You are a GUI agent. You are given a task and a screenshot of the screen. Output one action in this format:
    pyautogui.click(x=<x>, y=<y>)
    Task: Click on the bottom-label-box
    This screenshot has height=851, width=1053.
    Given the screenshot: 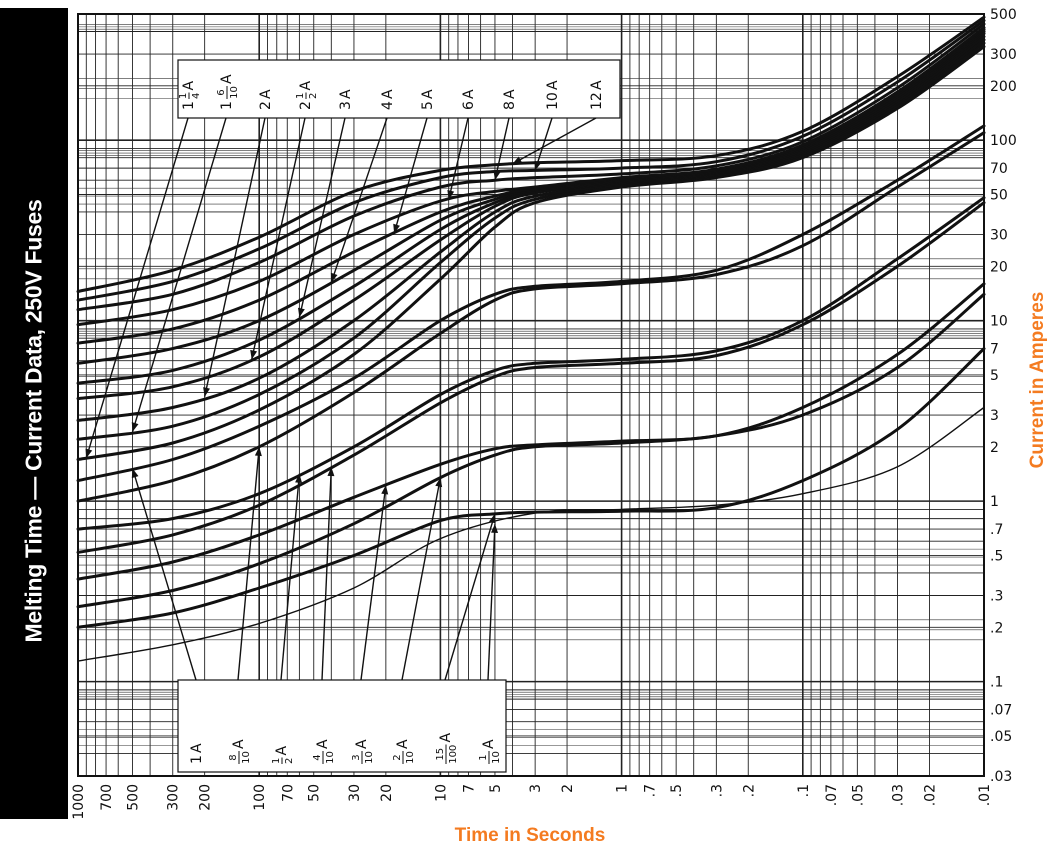 What is the action you would take?
    pyautogui.click(x=342, y=726)
    